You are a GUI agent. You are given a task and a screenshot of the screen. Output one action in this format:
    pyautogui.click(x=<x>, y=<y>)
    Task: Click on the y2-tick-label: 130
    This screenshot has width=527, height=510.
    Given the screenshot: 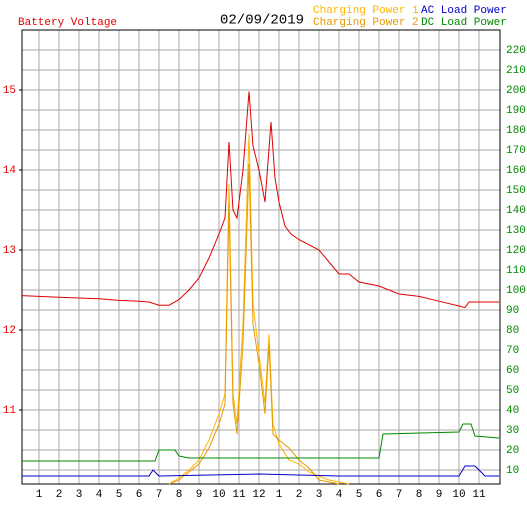 What is the action you would take?
    pyautogui.click(x=516, y=231)
    